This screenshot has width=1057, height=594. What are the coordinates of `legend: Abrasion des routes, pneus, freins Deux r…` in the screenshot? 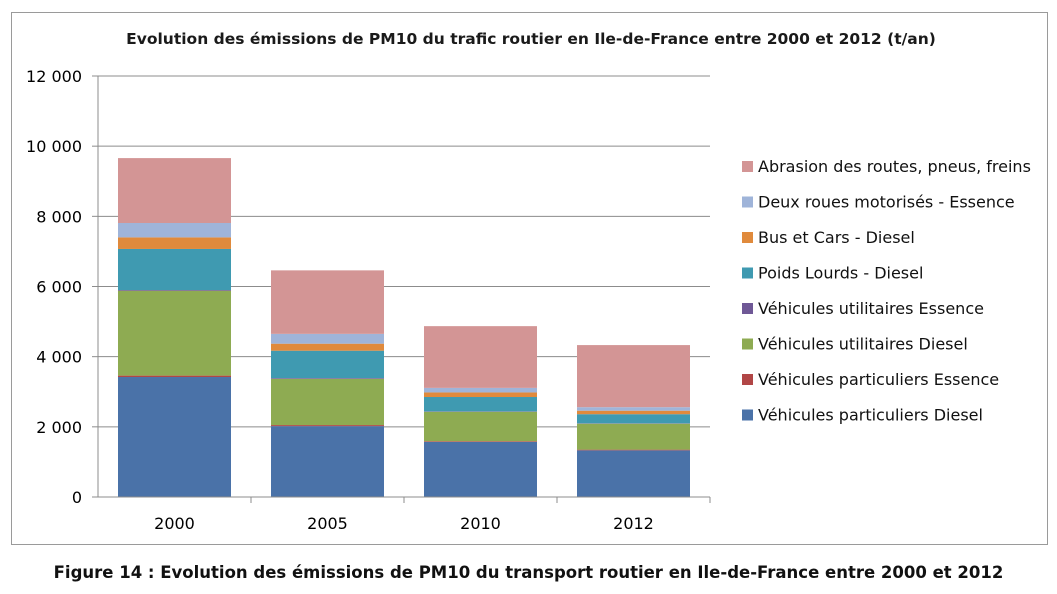 It's located at (886, 291).